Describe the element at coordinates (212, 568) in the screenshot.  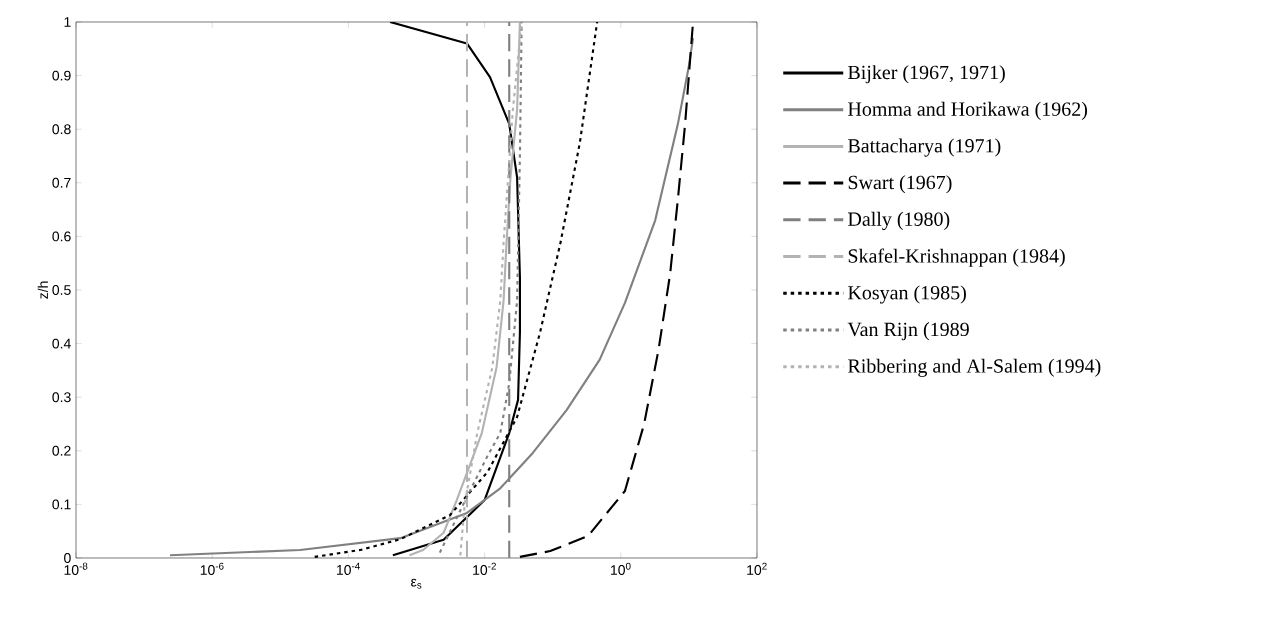
I see `x-tick-label: 10$^{-6}$` at that location.